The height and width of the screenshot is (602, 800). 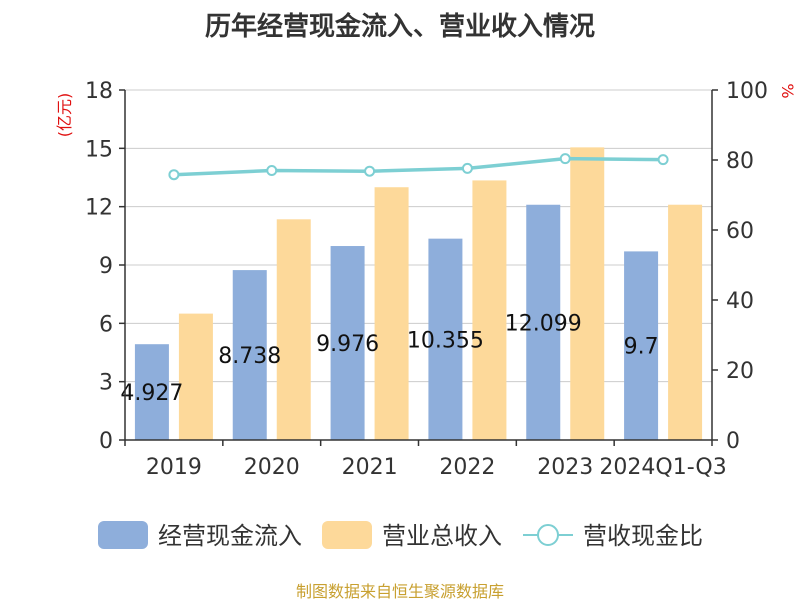 I want to click on right-tick-label: 40, so click(x=740, y=301).